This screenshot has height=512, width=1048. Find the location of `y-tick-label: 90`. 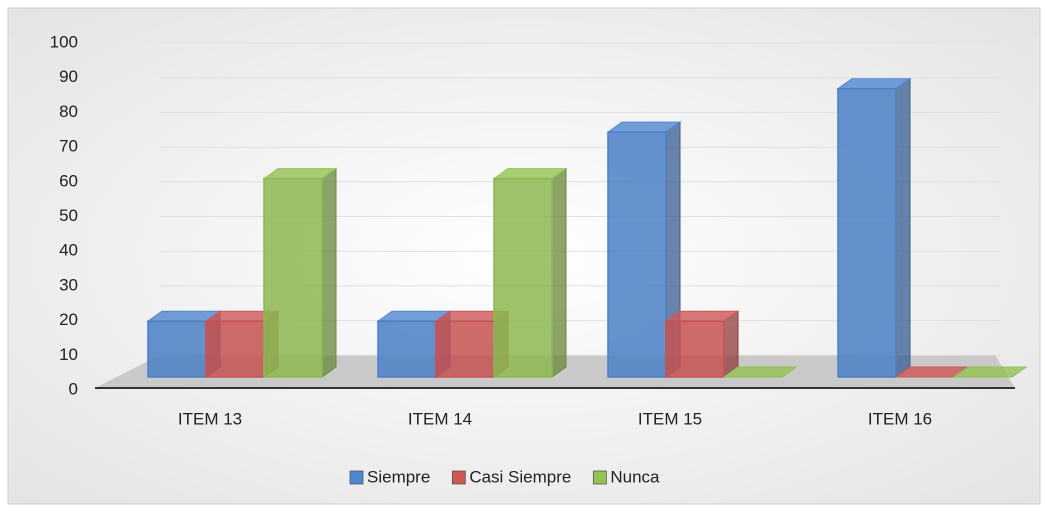

y-tick-label: 90 is located at coordinates (68, 76).